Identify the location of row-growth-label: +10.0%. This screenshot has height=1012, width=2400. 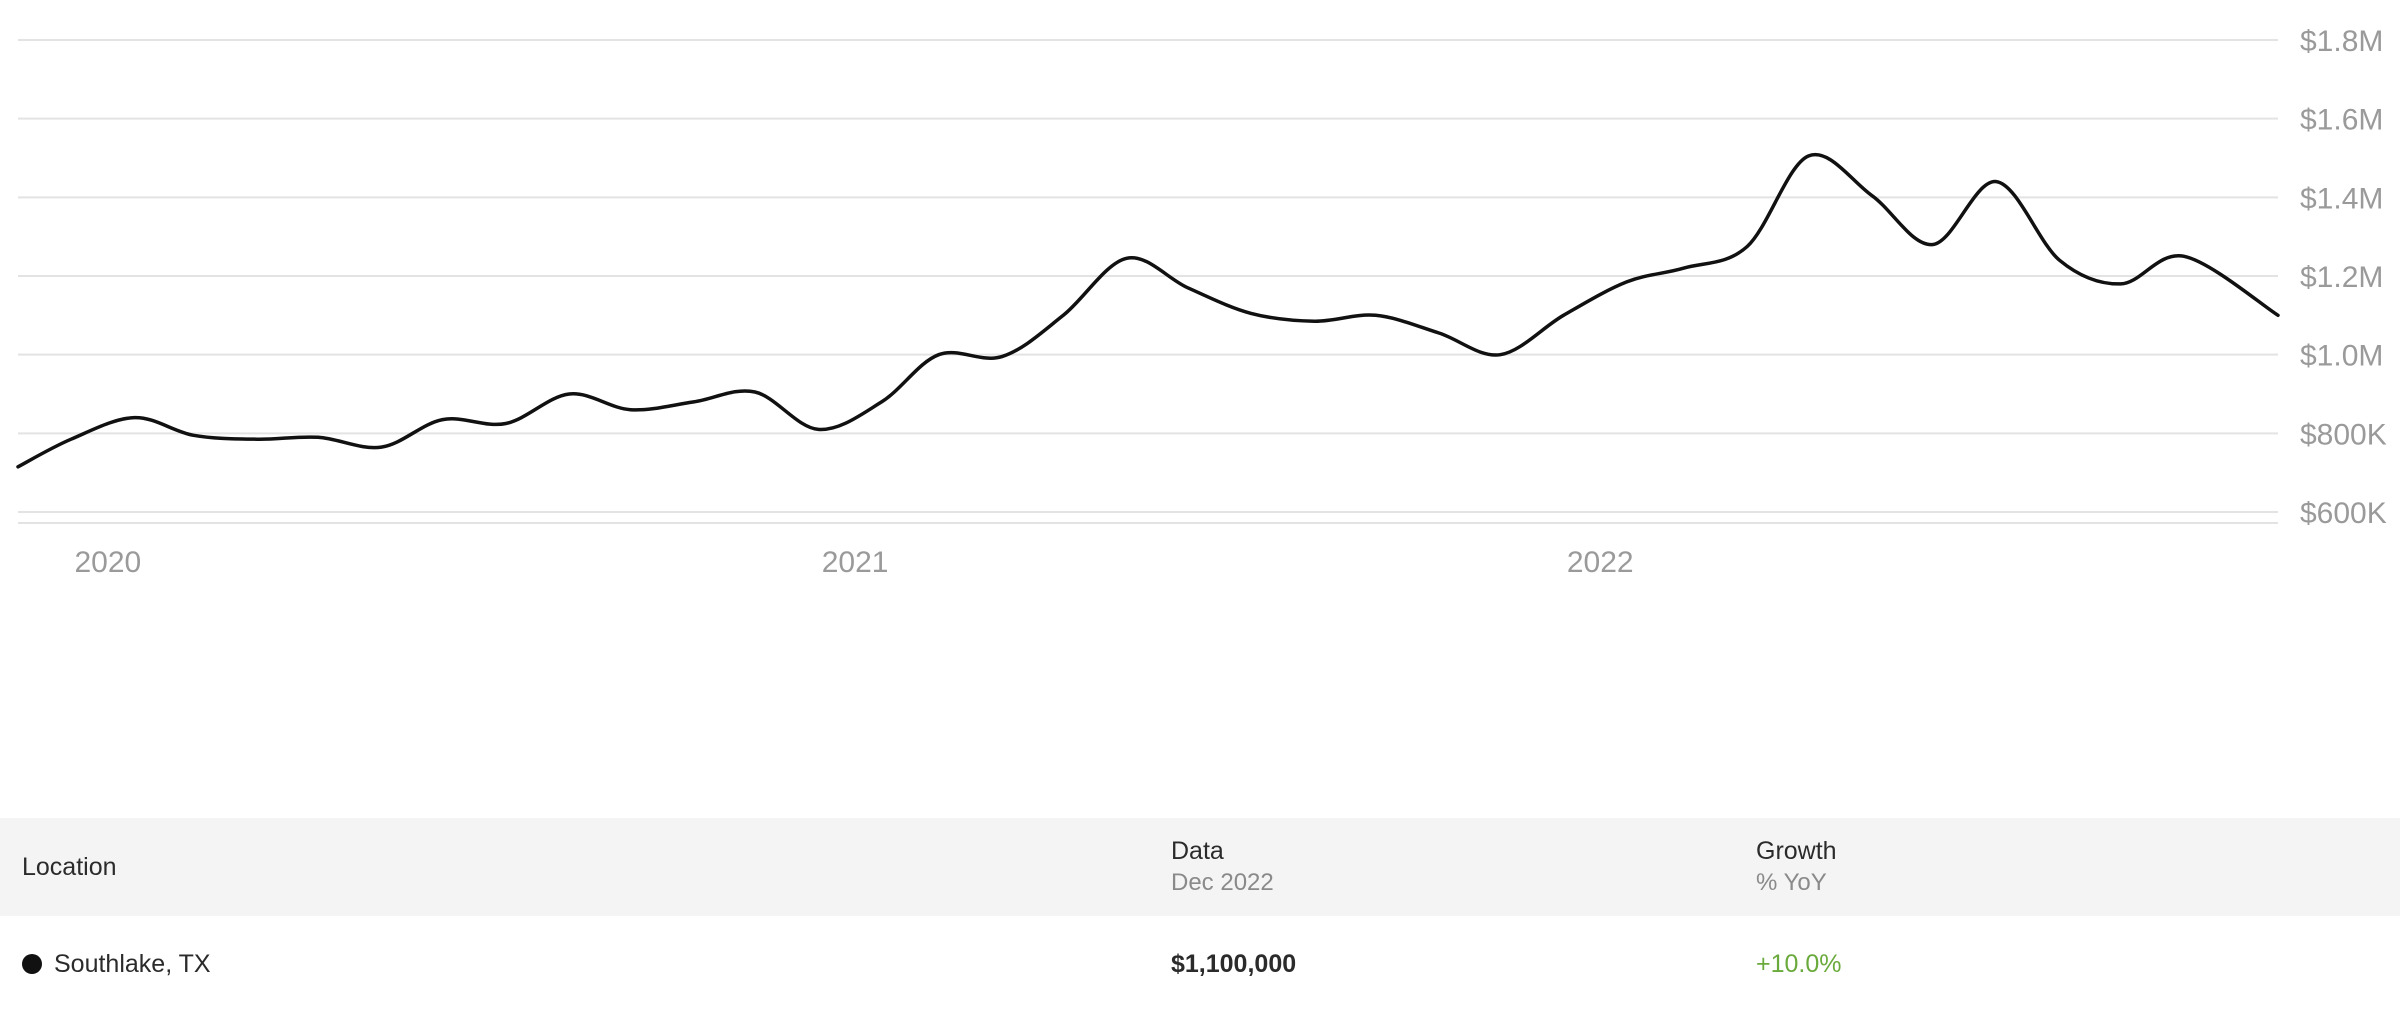
(1799, 963).